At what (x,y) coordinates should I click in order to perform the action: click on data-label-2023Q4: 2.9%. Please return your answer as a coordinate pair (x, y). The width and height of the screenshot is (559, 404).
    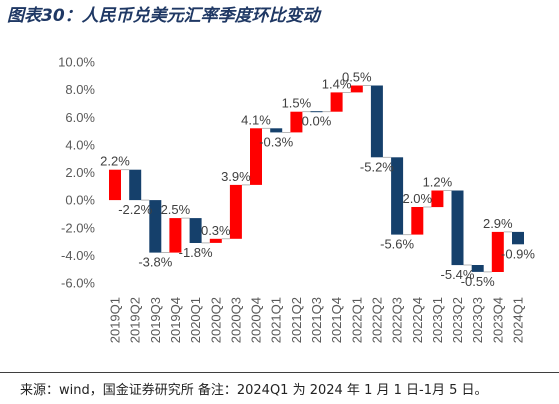
    Looking at the image, I should click on (498, 223).